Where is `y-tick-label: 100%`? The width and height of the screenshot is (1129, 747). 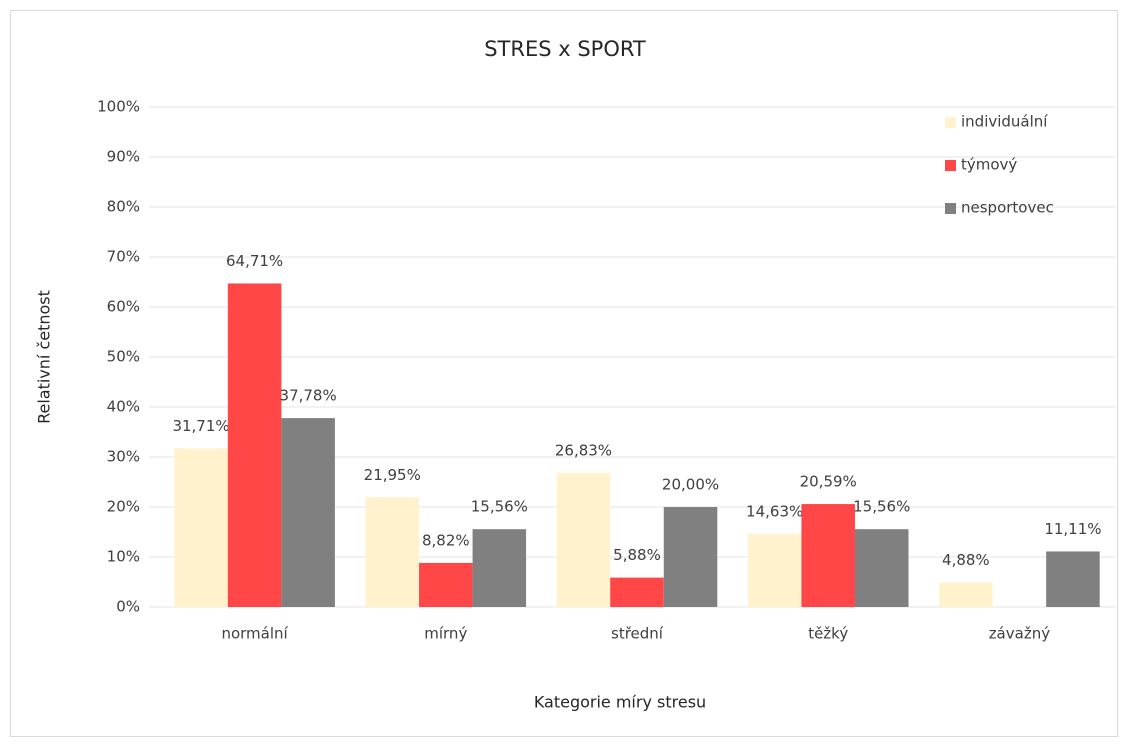 y-tick-label: 100% is located at coordinates (118, 107).